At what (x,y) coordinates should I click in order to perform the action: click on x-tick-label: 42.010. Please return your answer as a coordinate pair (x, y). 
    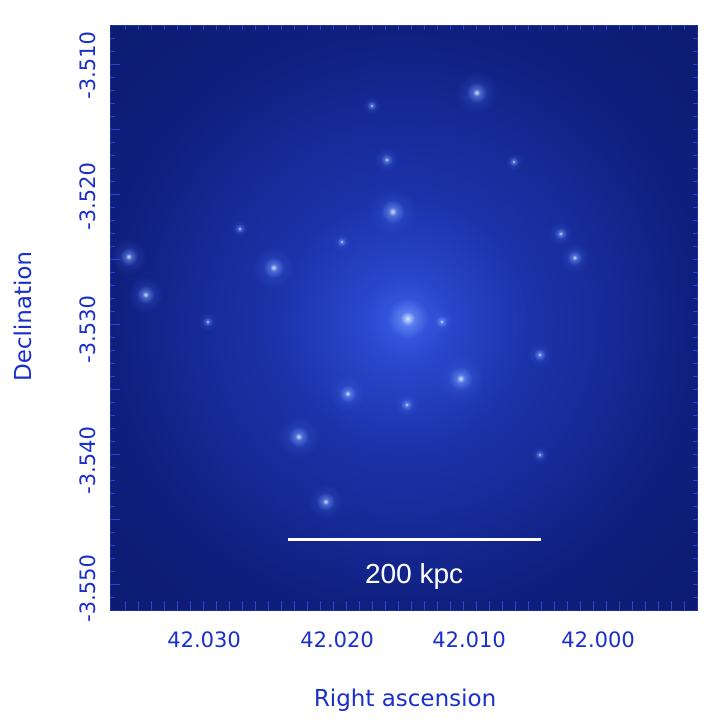
    Looking at the image, I should click on (469, 640).